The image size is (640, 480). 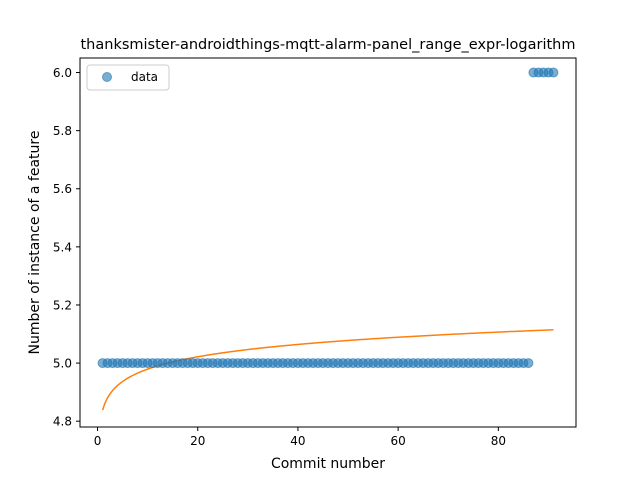 I want to click on legend: data, so click(x=128, y=77).